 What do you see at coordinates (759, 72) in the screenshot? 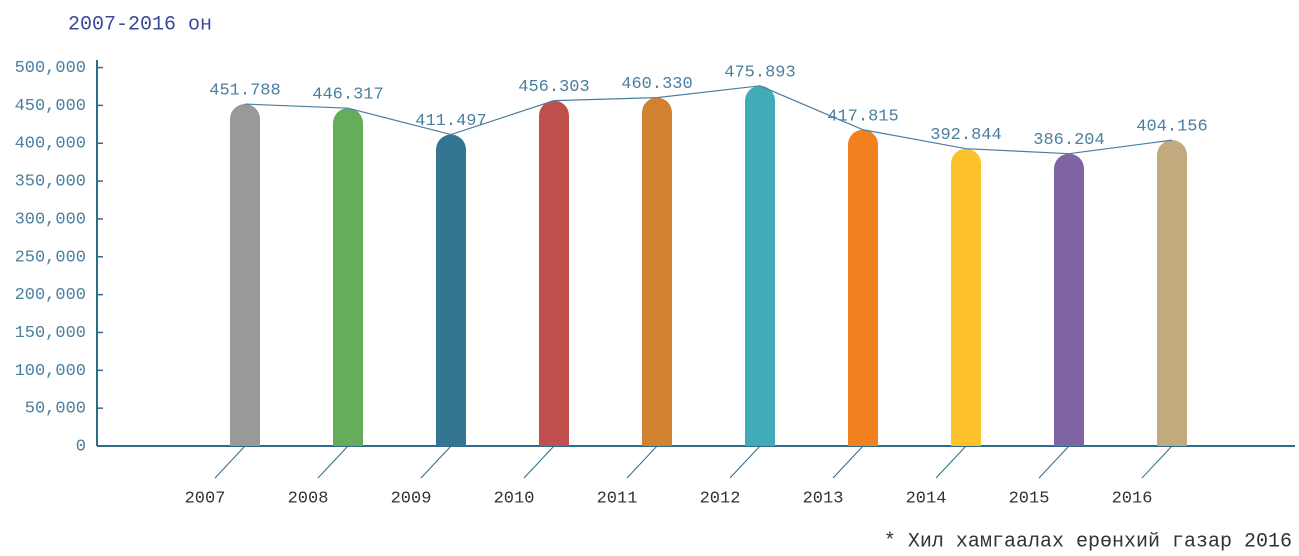
I see `value-label: 475.893` at bounding box center [759, 72].